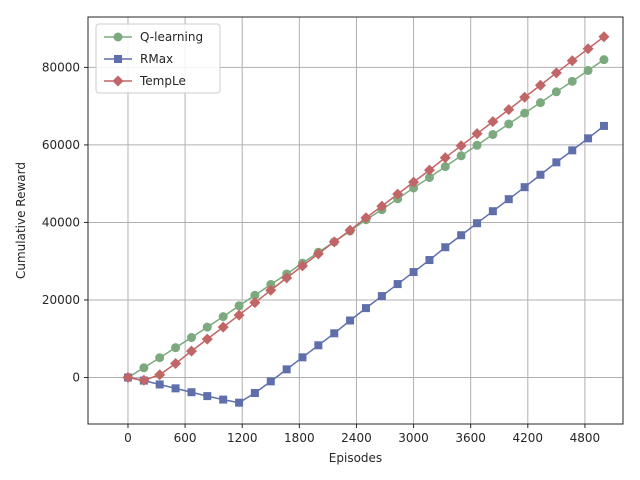 This screenshot has width=640, height=480. I want to click on x-tick-label: 0, so click(128, 438).